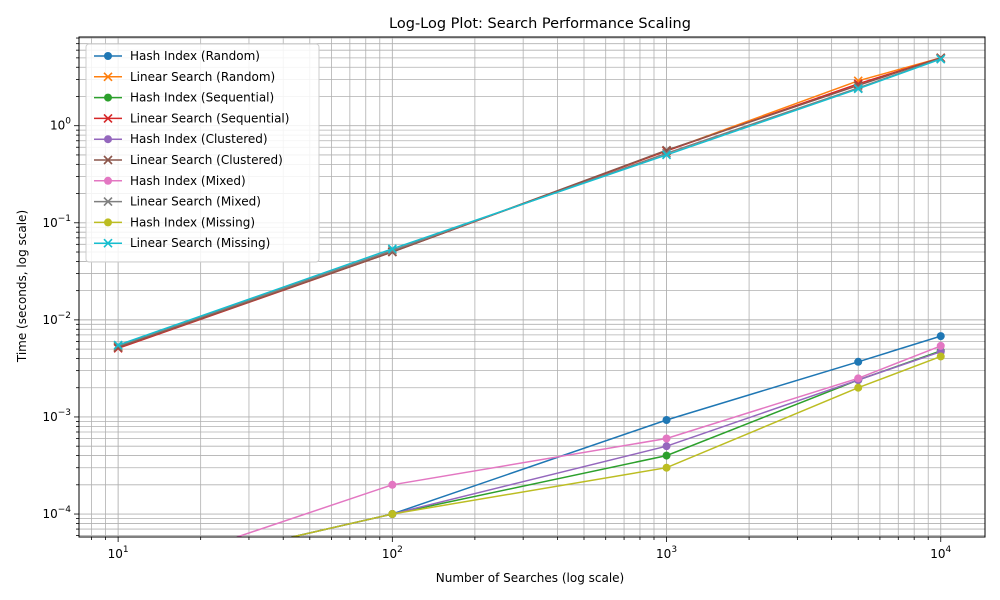  Describe the element at coordinates (199, 139) in the screenshot. I see `legend-label: Hash Index (Clustered)` at that location.